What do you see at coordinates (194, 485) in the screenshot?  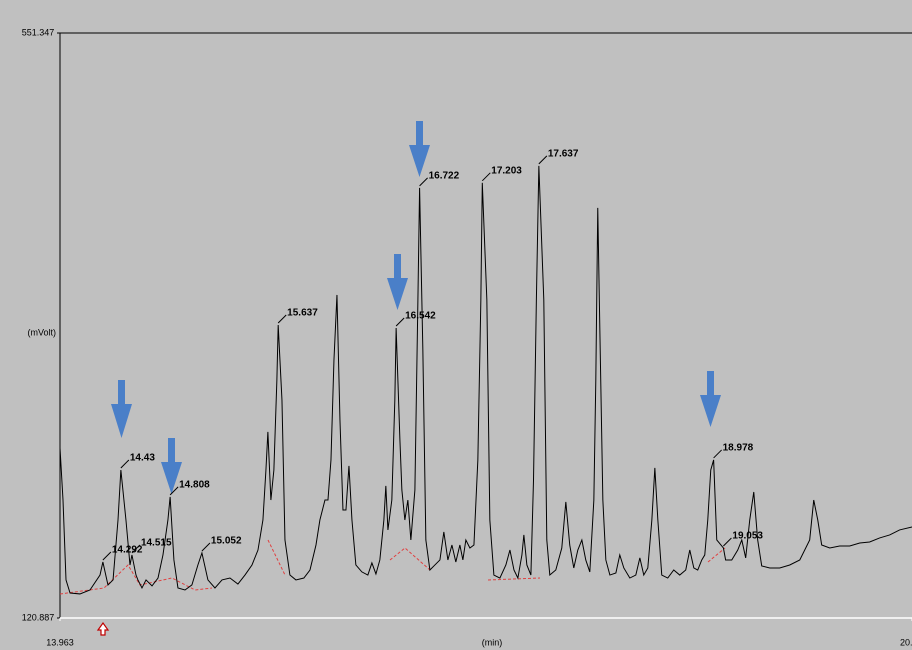 I see `peak-label: 14.808` at bounding box center [194, 485].